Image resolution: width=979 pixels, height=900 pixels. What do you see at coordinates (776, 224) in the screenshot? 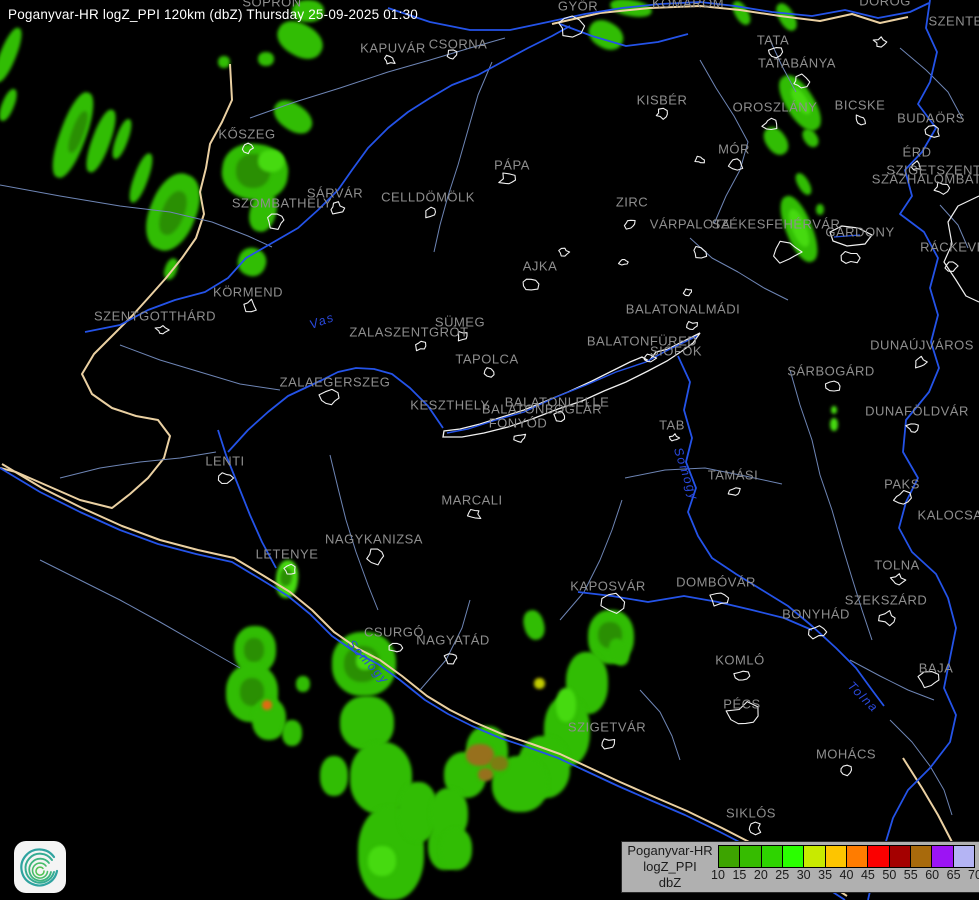
I see `city-label: SZÉKESFEHÉRVÁR` at bounding box center [776, 224].